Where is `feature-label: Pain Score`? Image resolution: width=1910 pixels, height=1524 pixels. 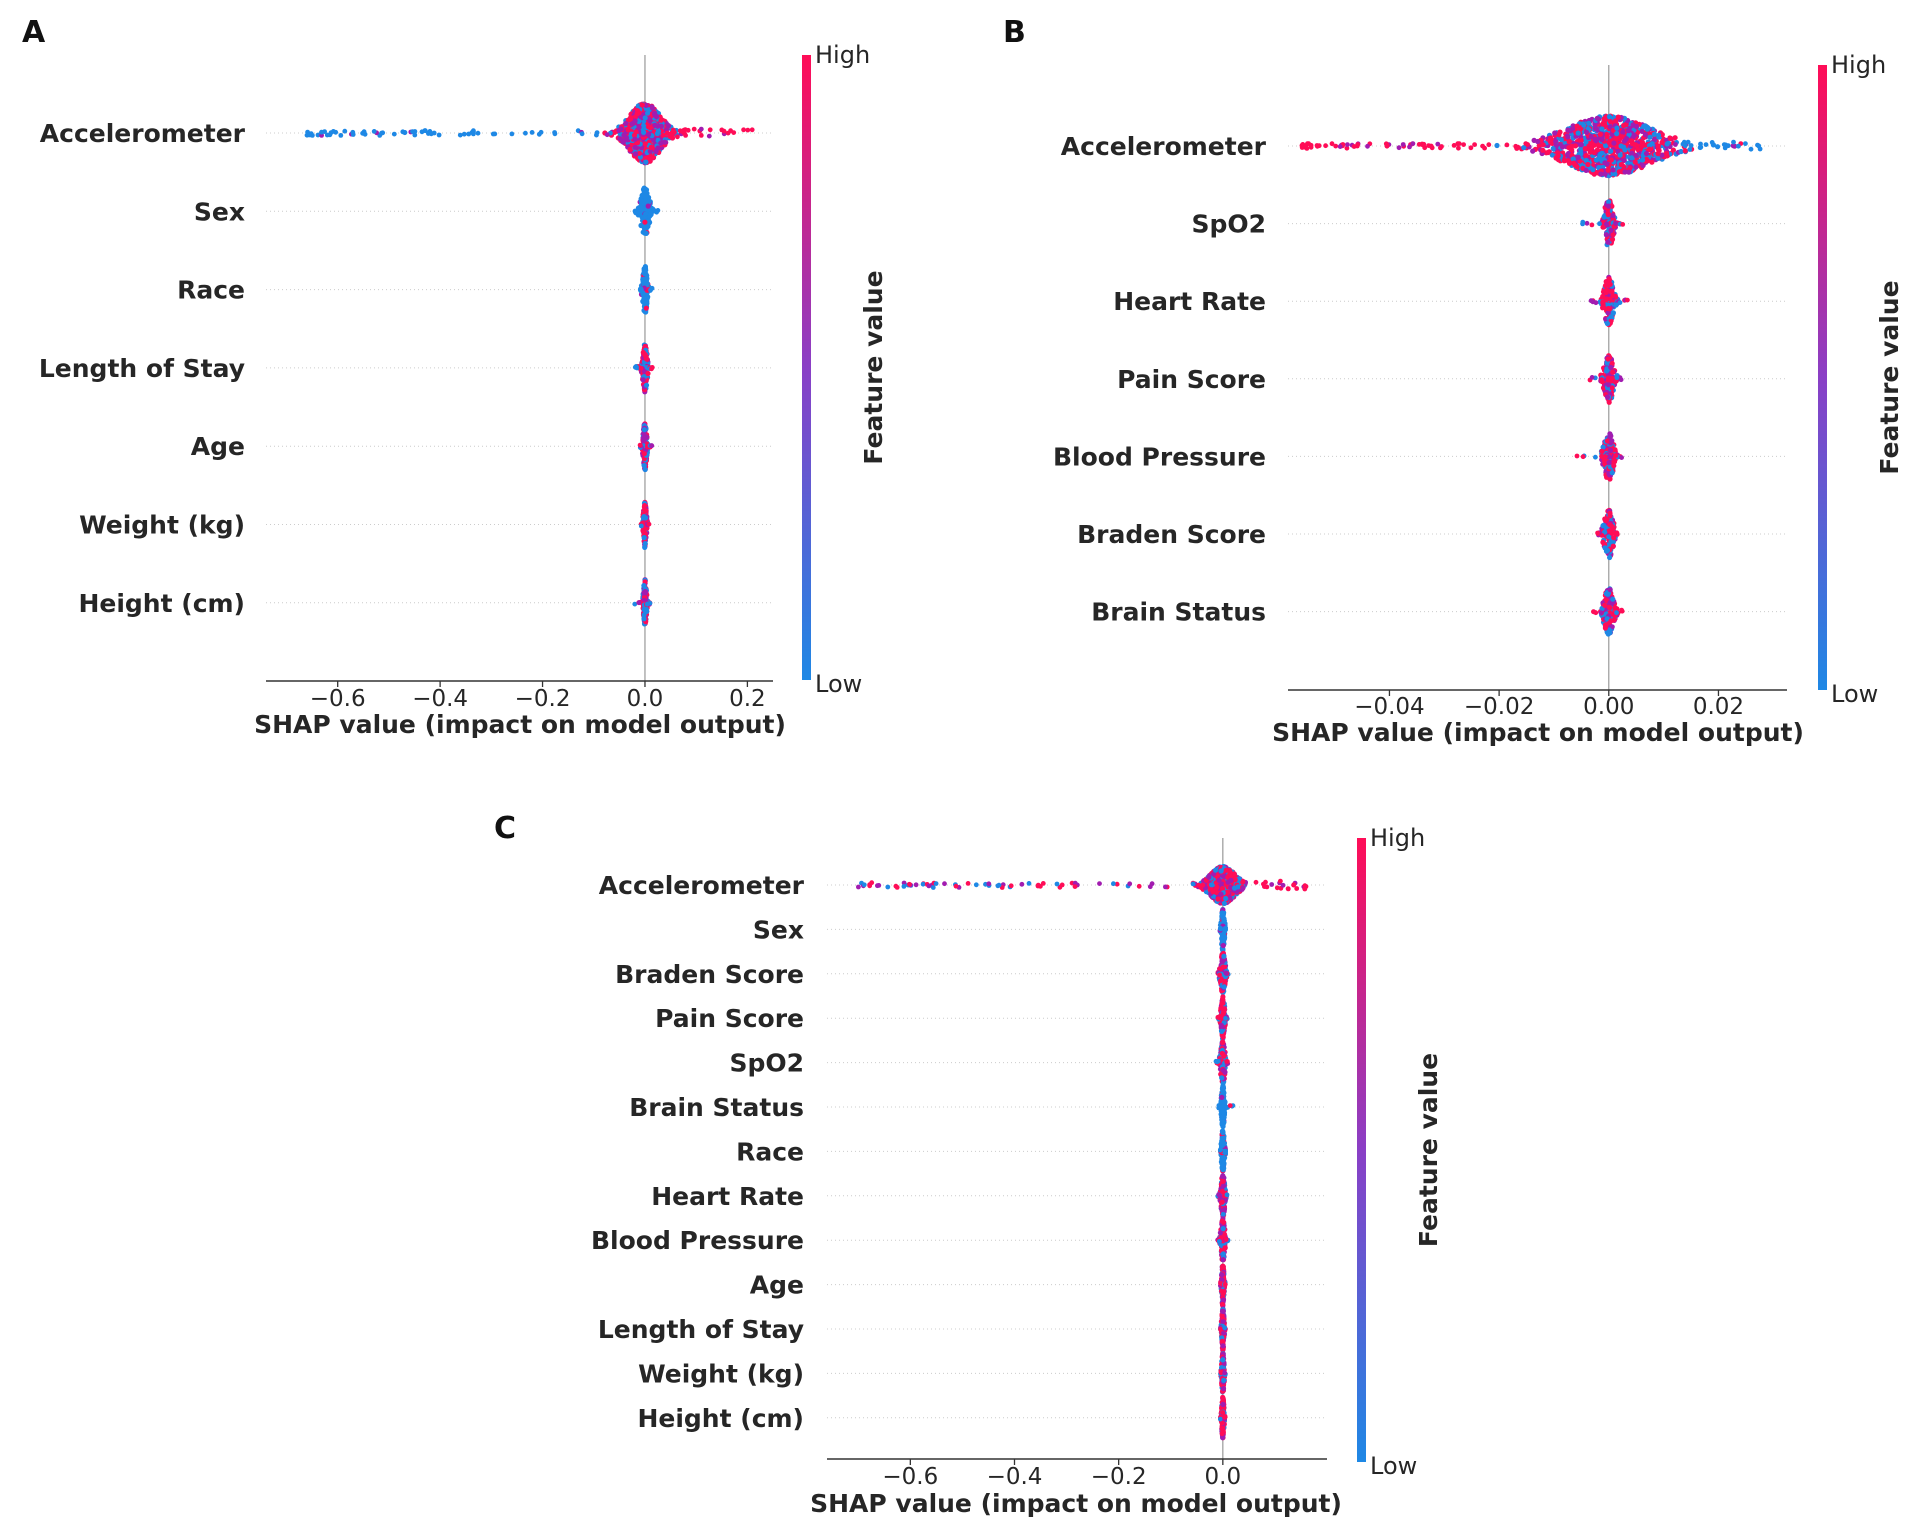
feature-label: Pain Score is located at coordinates (729, 1018).